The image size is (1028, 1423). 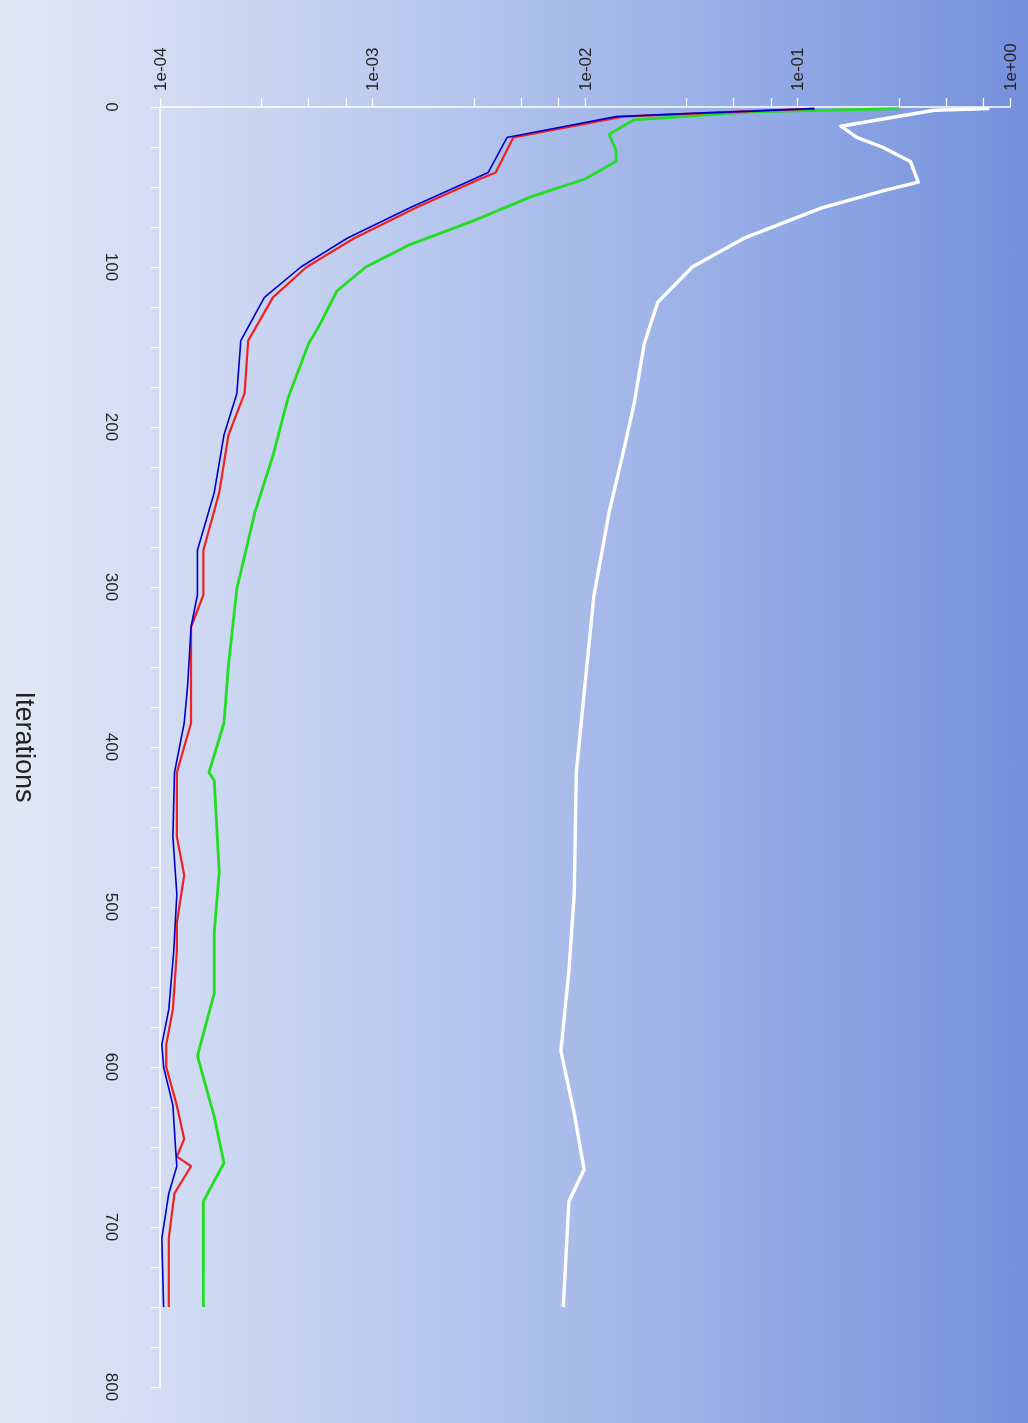 I want to click on y-tick-label: 500, so click(x=111, y=907).